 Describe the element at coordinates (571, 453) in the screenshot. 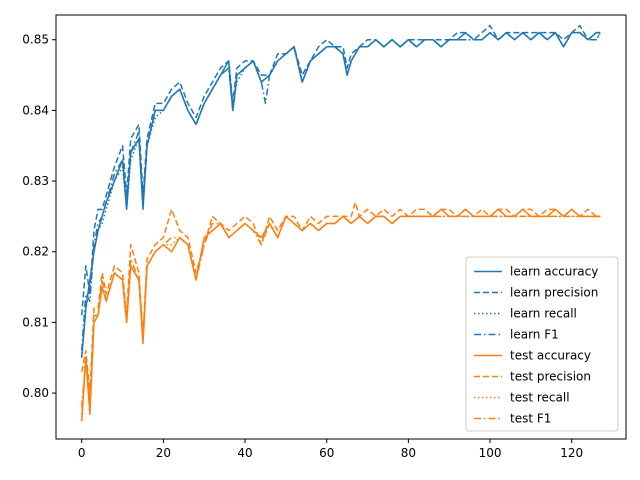

I see `x-tick-label: 120` at that location.